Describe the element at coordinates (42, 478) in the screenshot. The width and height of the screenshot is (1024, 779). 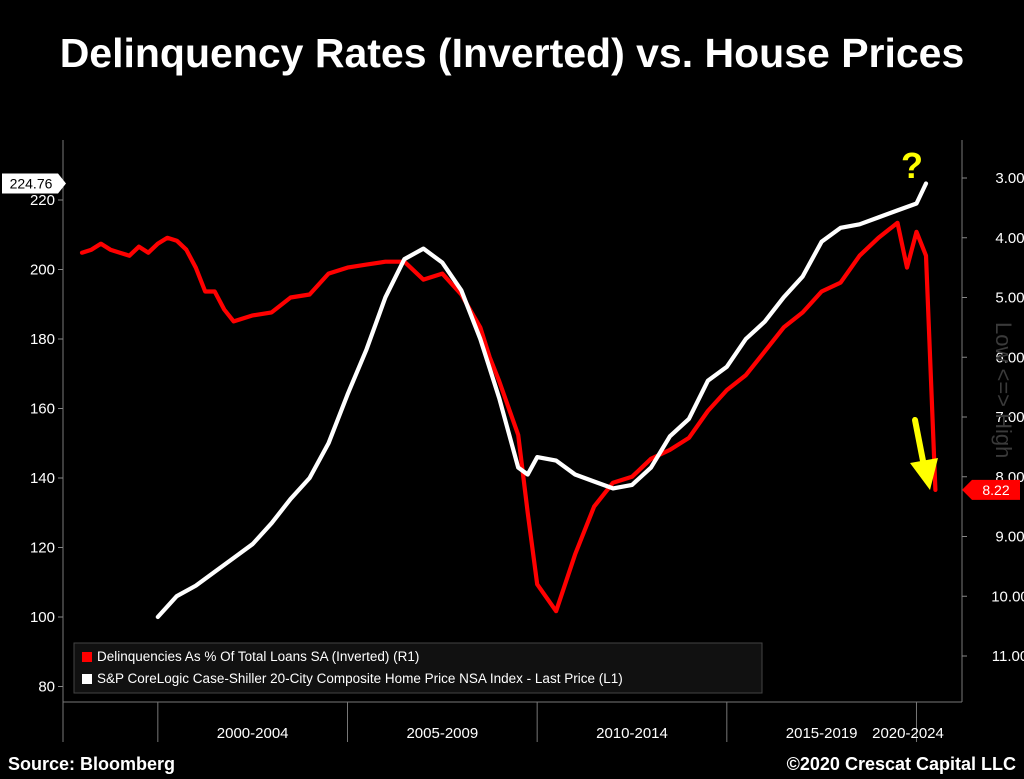
I see `left-tick-label: 140` at that location.